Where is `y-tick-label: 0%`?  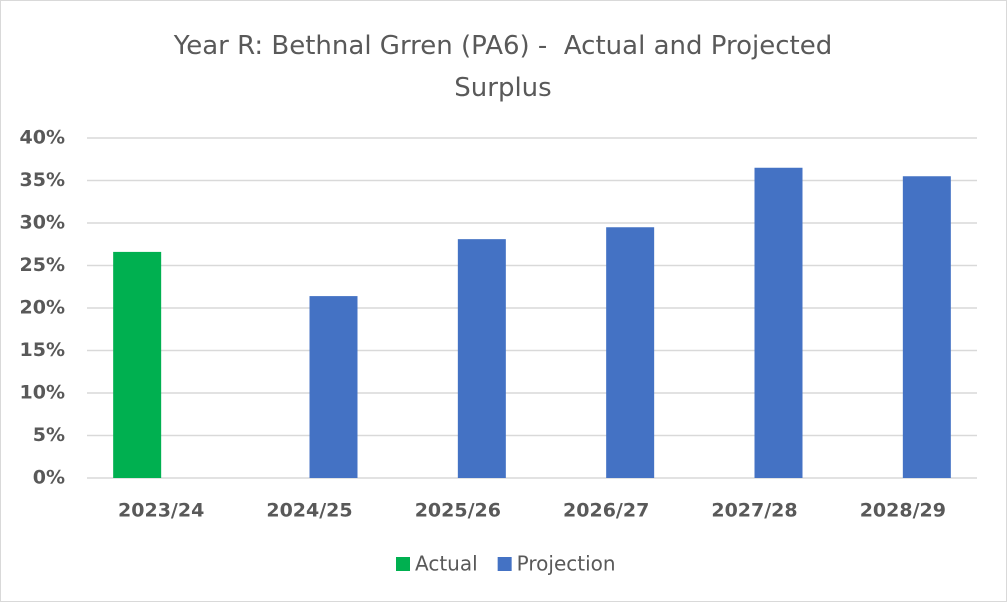
y-tick-label: 0% is located at coordinates (49, 478).